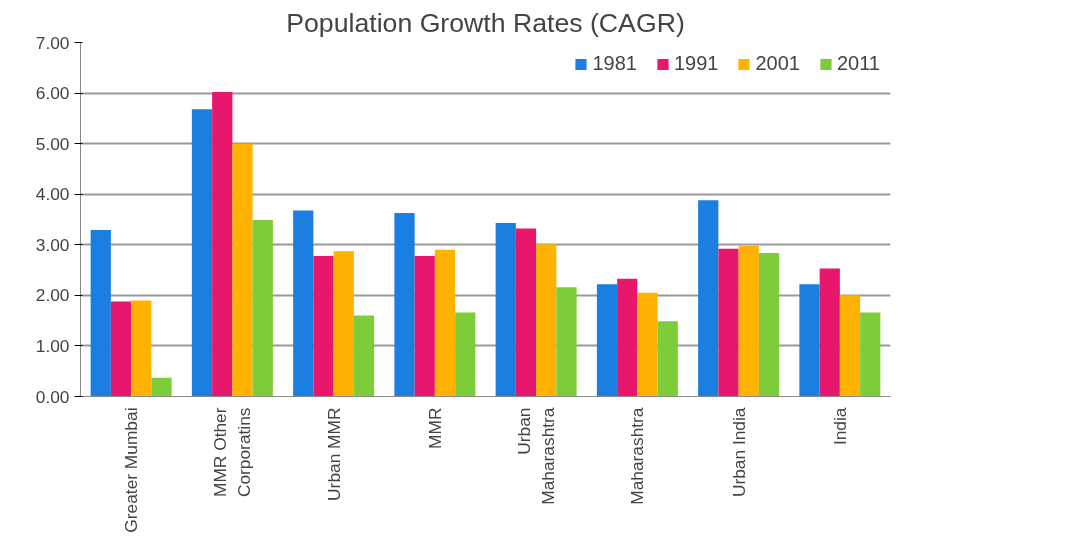 Image resolution: width=1087 pixels, height=540 pixels. I want to click on x-tick-label: Urban India, so click(738, 452).